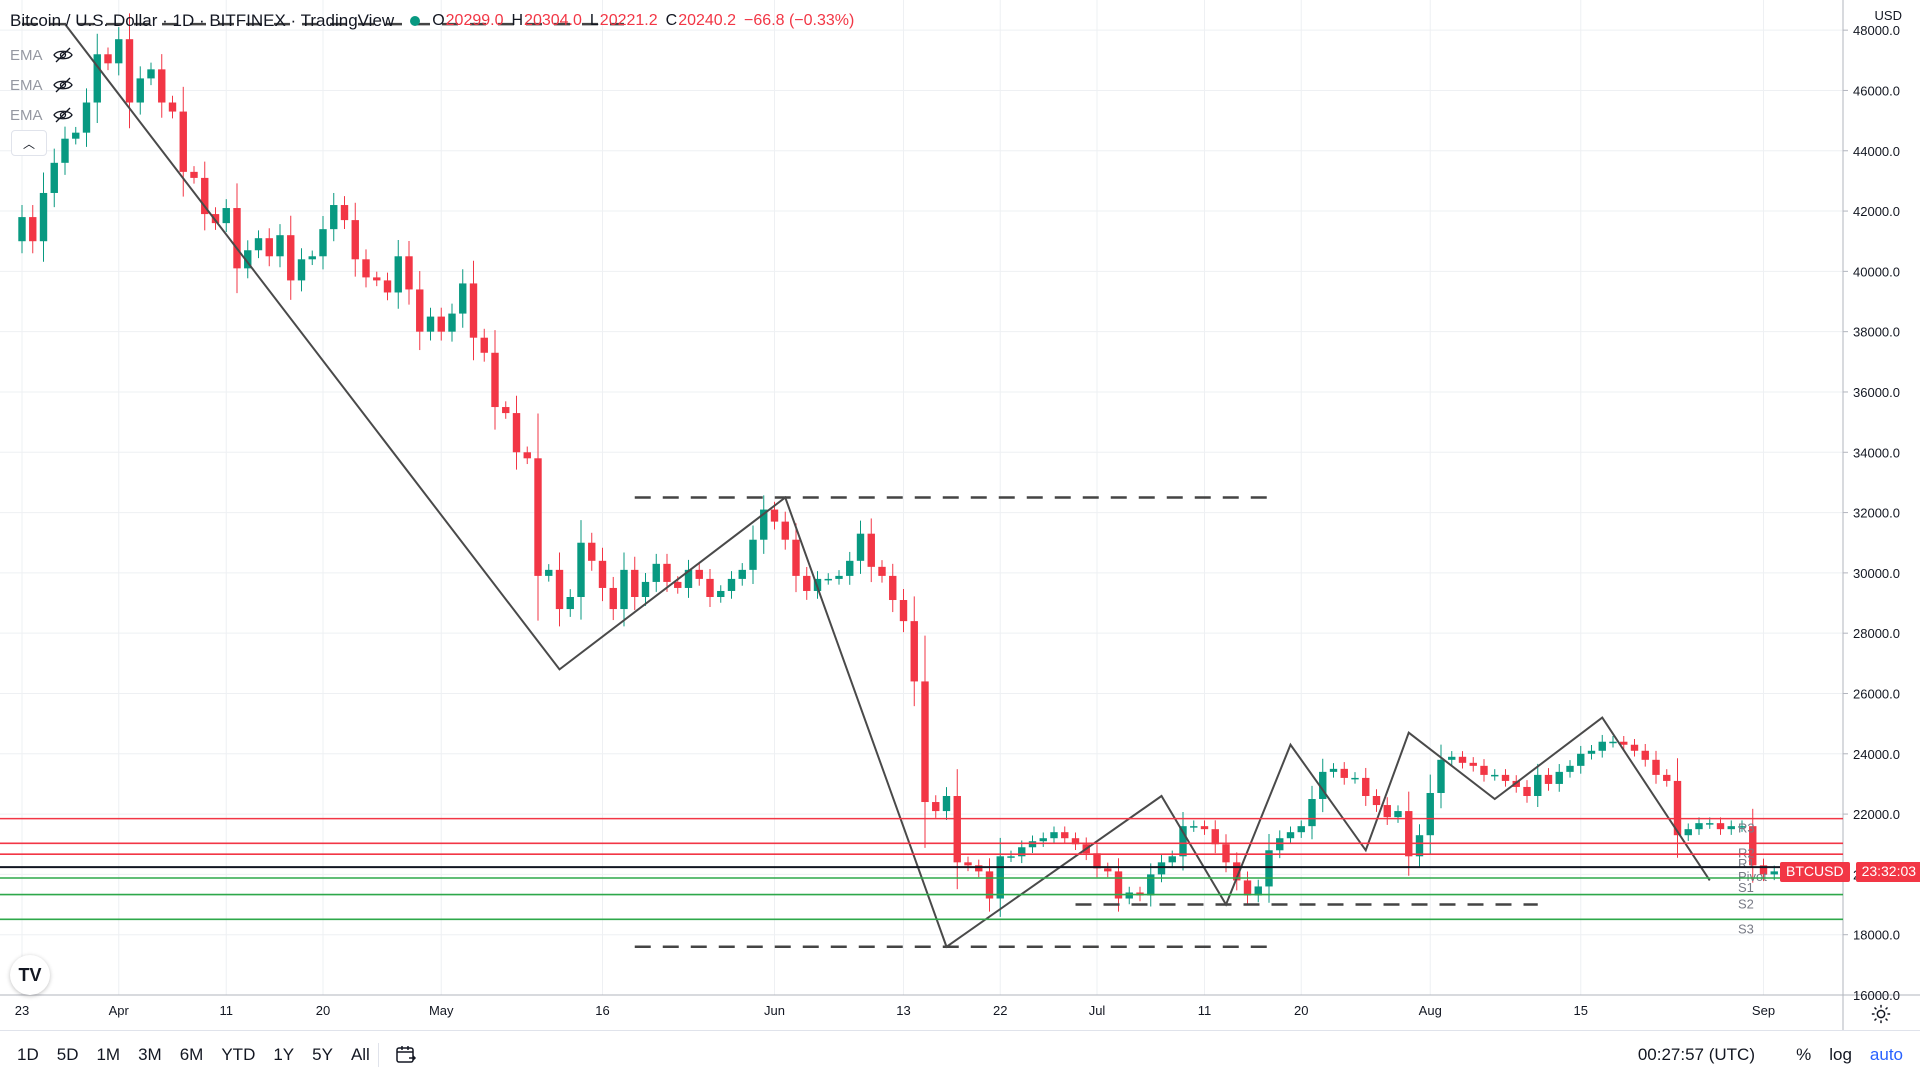  I want to click on scale-percent: %, so click(1804, 1054).